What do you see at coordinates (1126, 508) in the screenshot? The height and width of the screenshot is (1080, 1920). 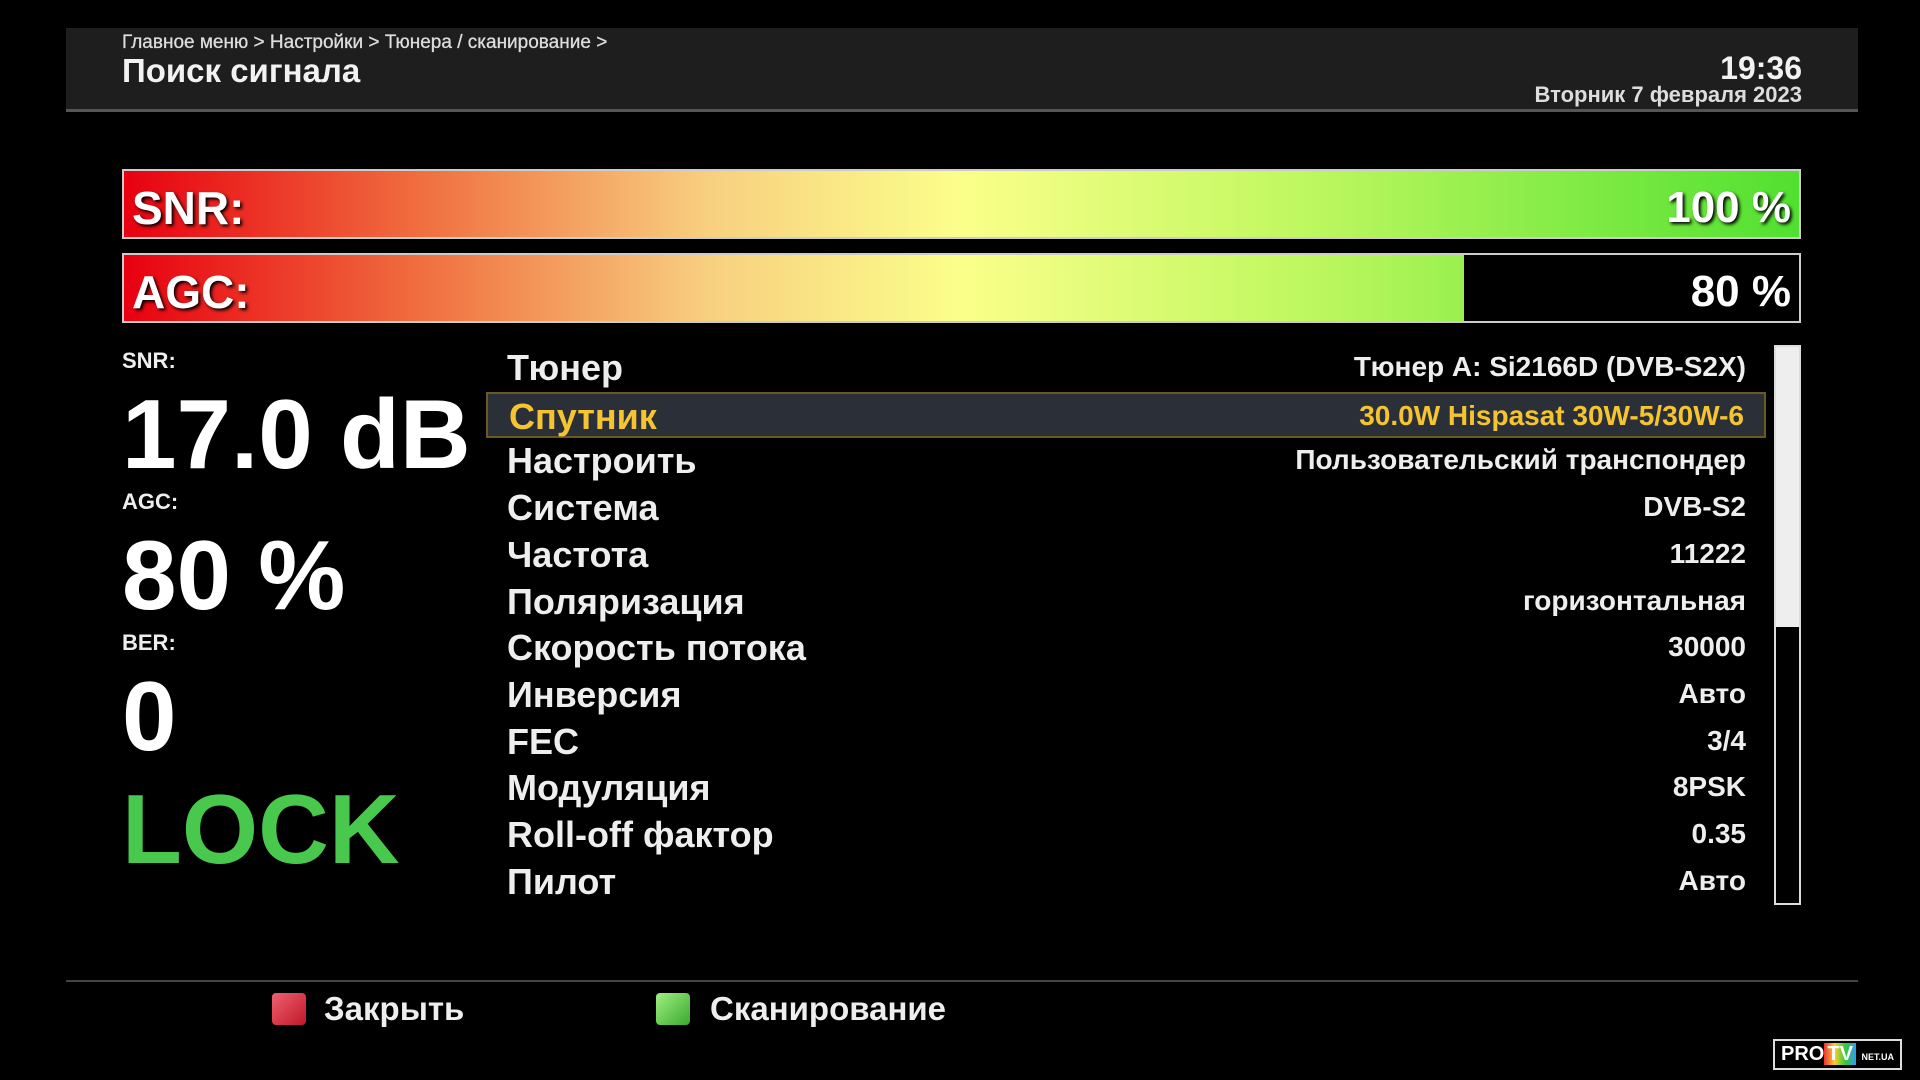 I see `param-row: Система DVB-S2` at bounding box center [1126, 508].